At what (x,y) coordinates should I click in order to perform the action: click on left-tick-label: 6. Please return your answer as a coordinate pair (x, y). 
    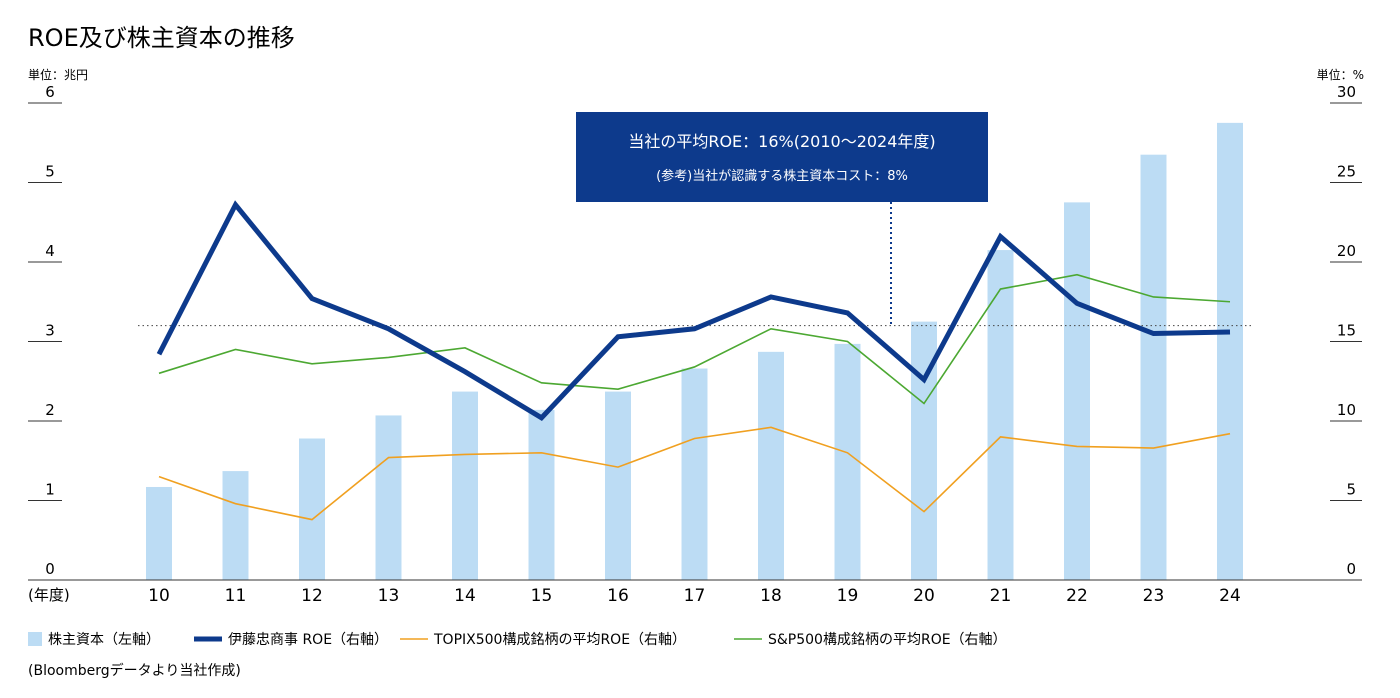
    Looking at the image, I should click on (50, 92).